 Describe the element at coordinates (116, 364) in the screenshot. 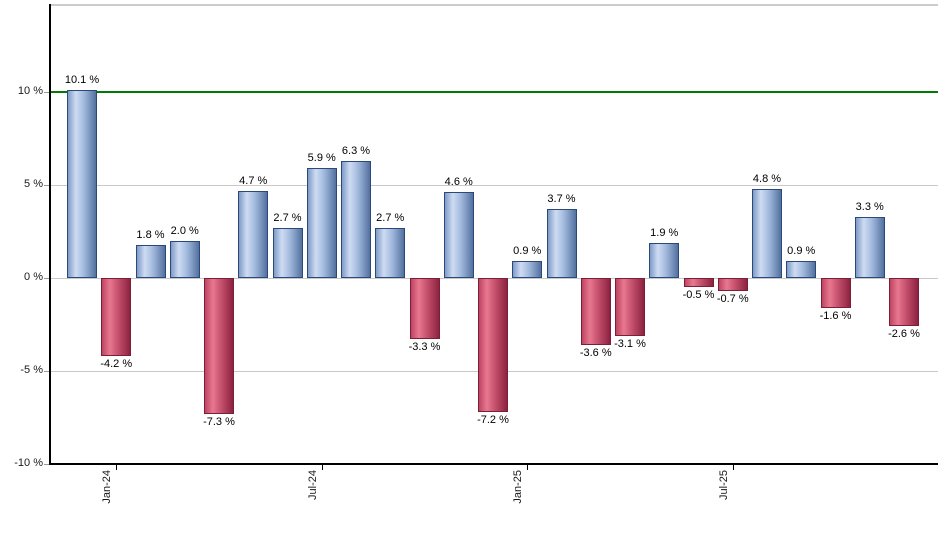

I see `bar-value-label: -4.2 %` at that location.